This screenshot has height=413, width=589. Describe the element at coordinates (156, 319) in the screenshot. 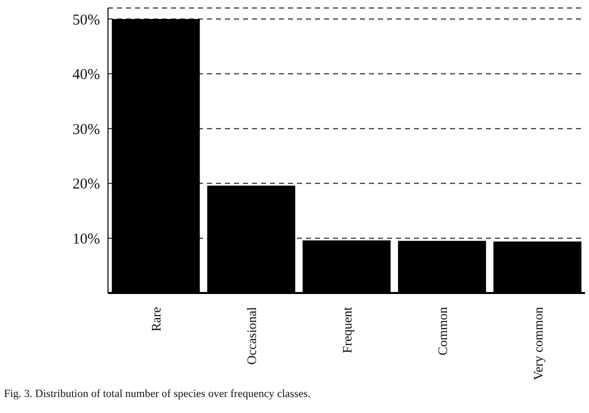

I see `x-tick-label: Rare` at that location.